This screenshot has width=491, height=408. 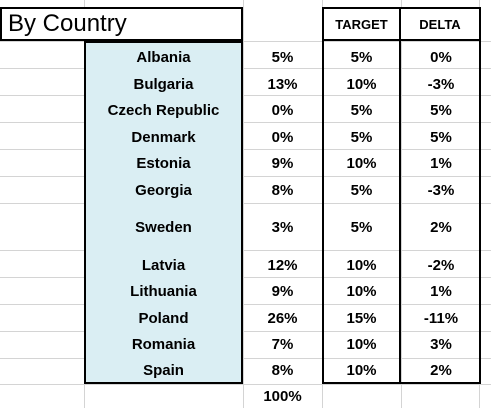 I want to click on cell-country: Romania, so click(x=163, y=344).